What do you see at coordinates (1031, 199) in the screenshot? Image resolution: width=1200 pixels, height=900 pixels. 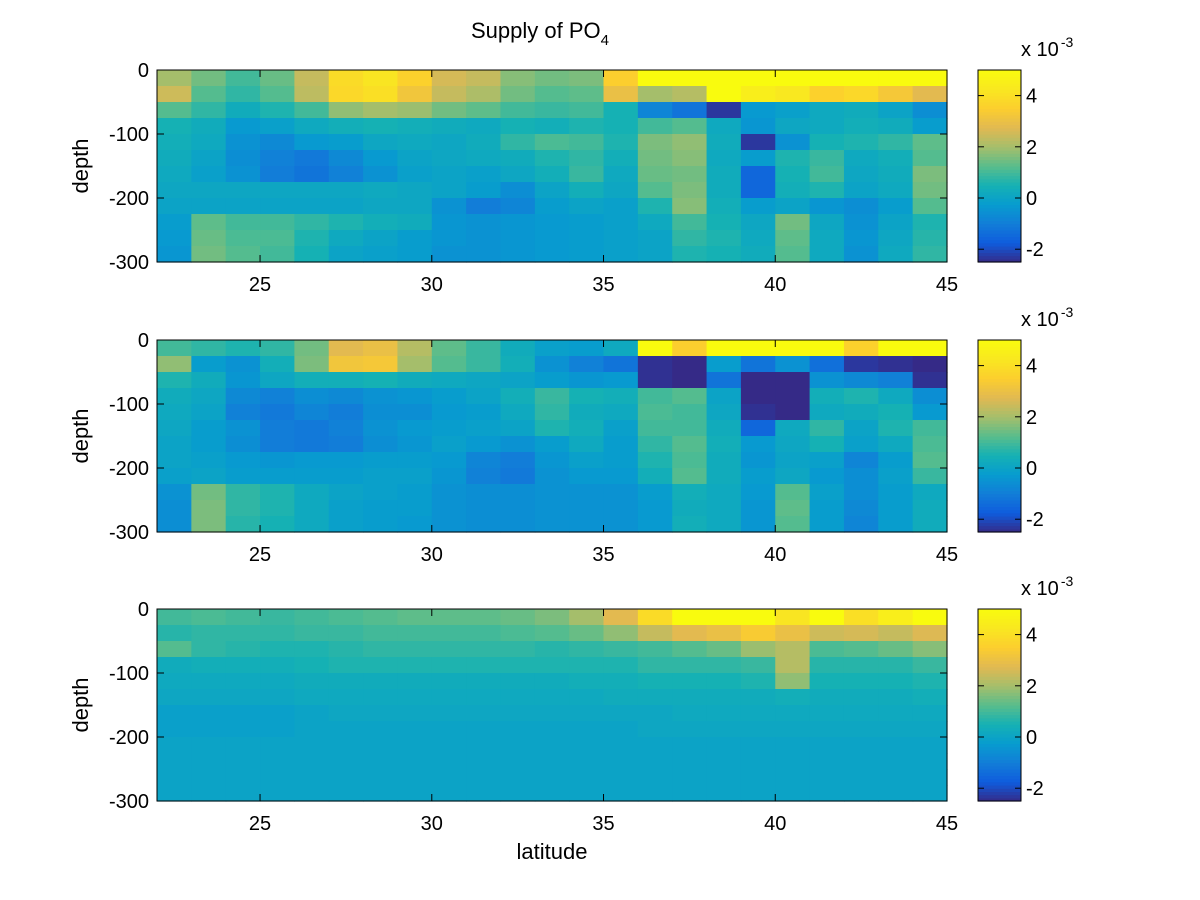 I see `colorbar-tick-label: 0` at bounding box center [1031, 199].